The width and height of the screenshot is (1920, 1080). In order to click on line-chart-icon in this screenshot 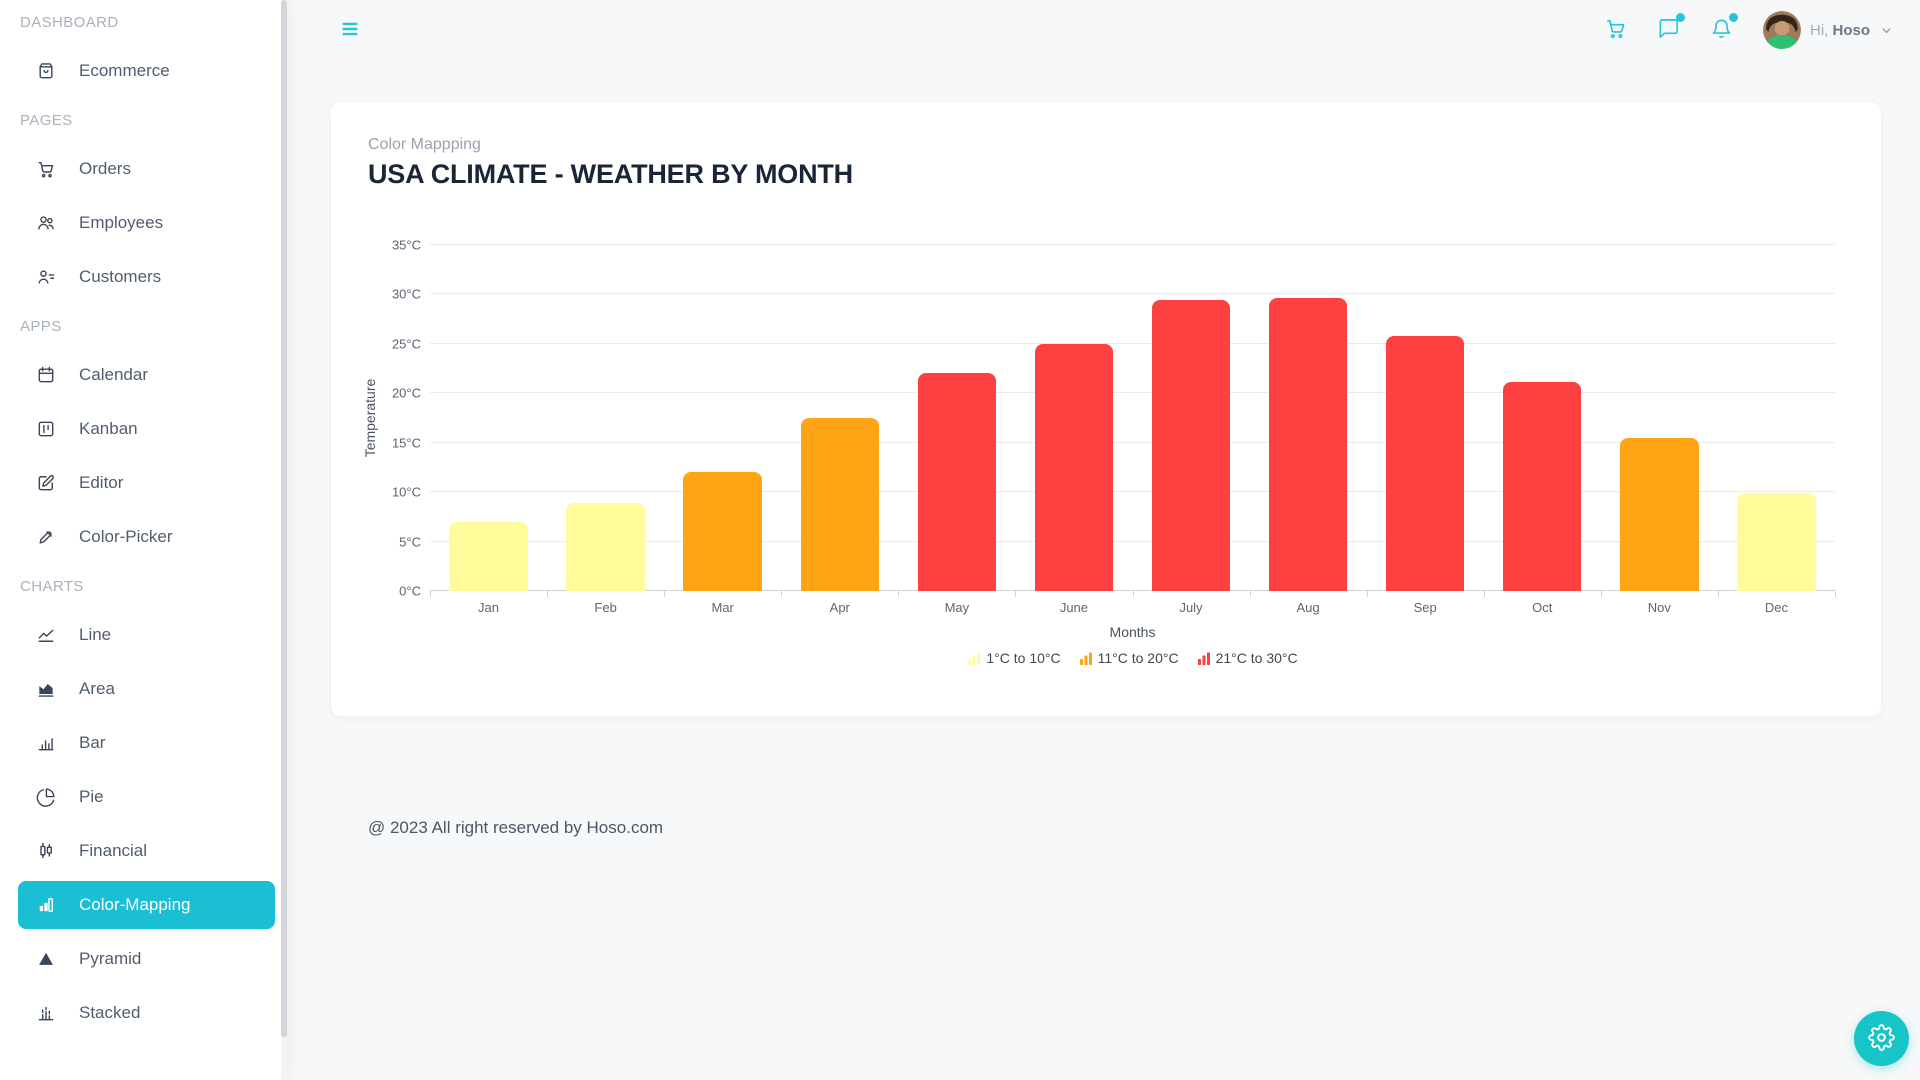, I will do `click(46, 635)`.